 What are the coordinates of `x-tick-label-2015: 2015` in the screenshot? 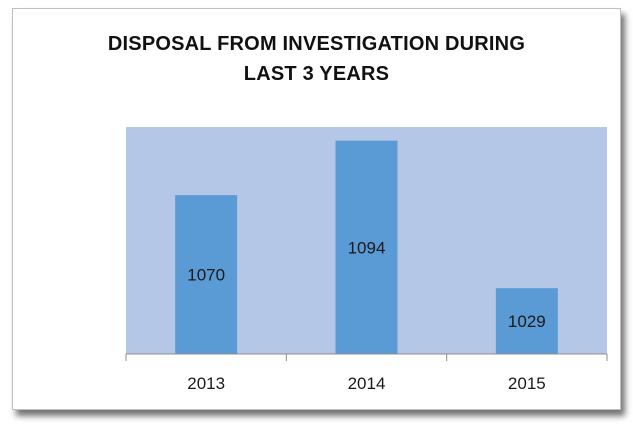 It's located at (527, 383).